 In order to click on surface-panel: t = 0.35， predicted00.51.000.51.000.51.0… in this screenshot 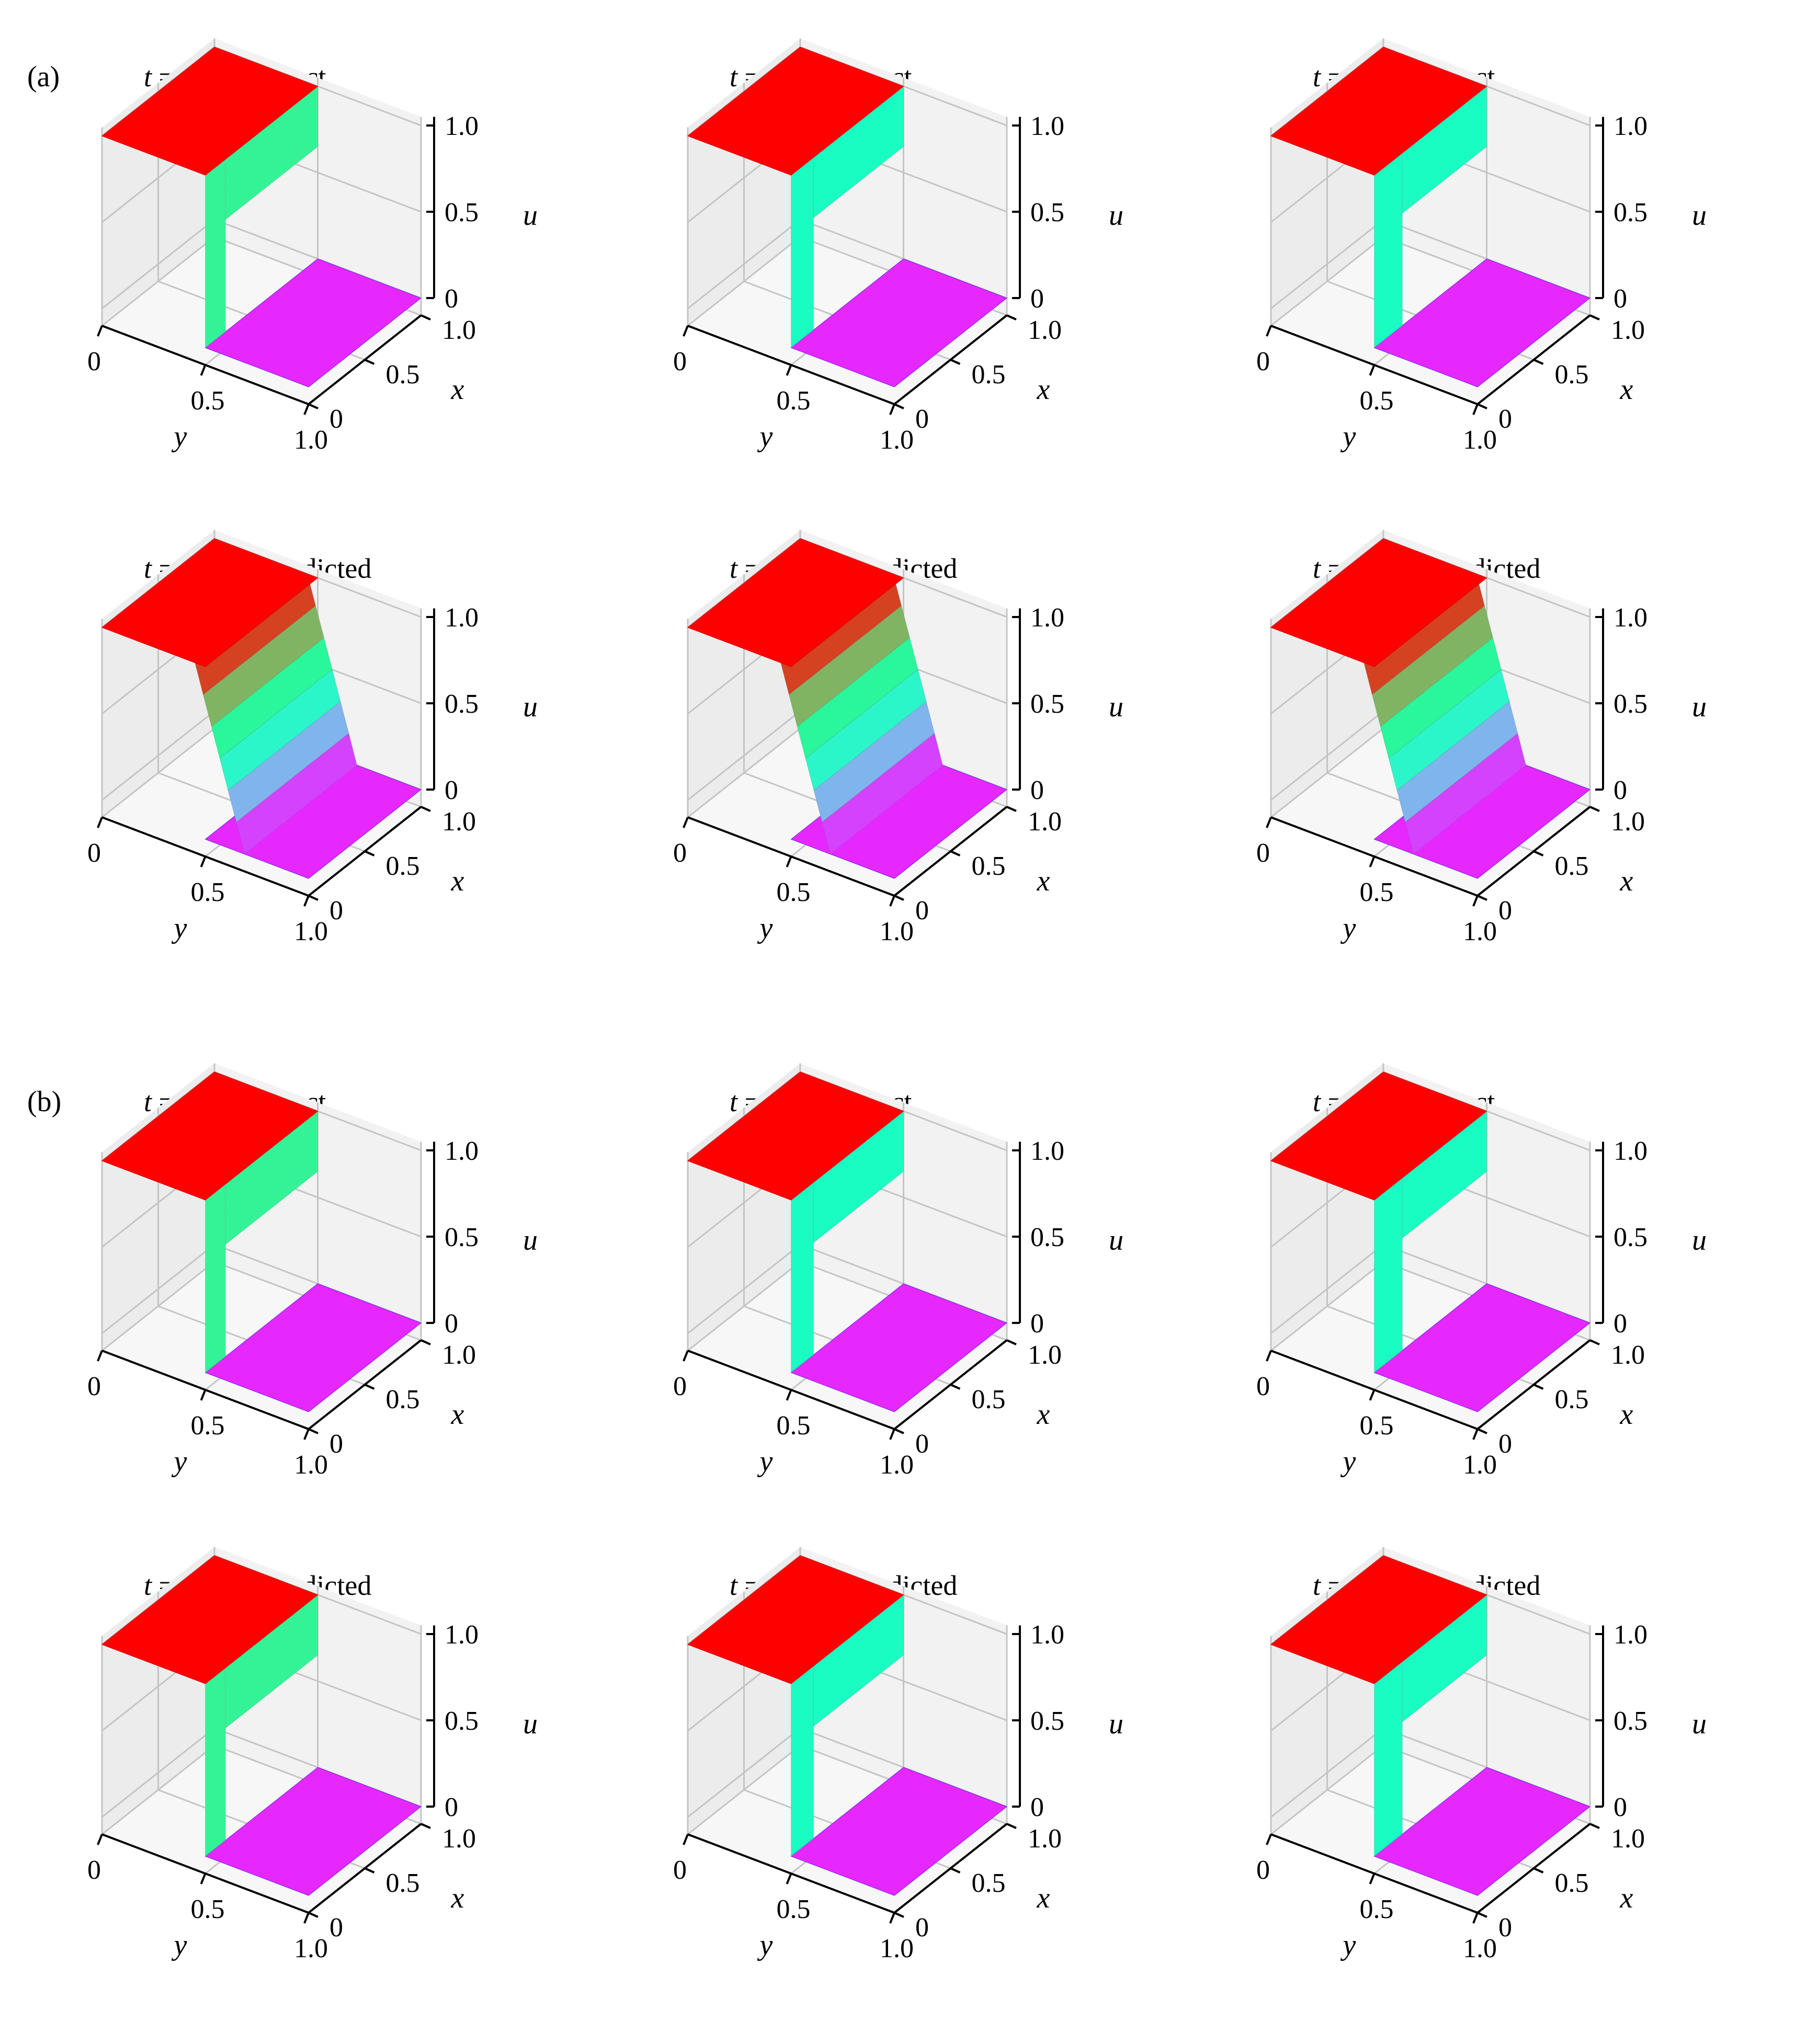, I will do `click(898, 738)`.